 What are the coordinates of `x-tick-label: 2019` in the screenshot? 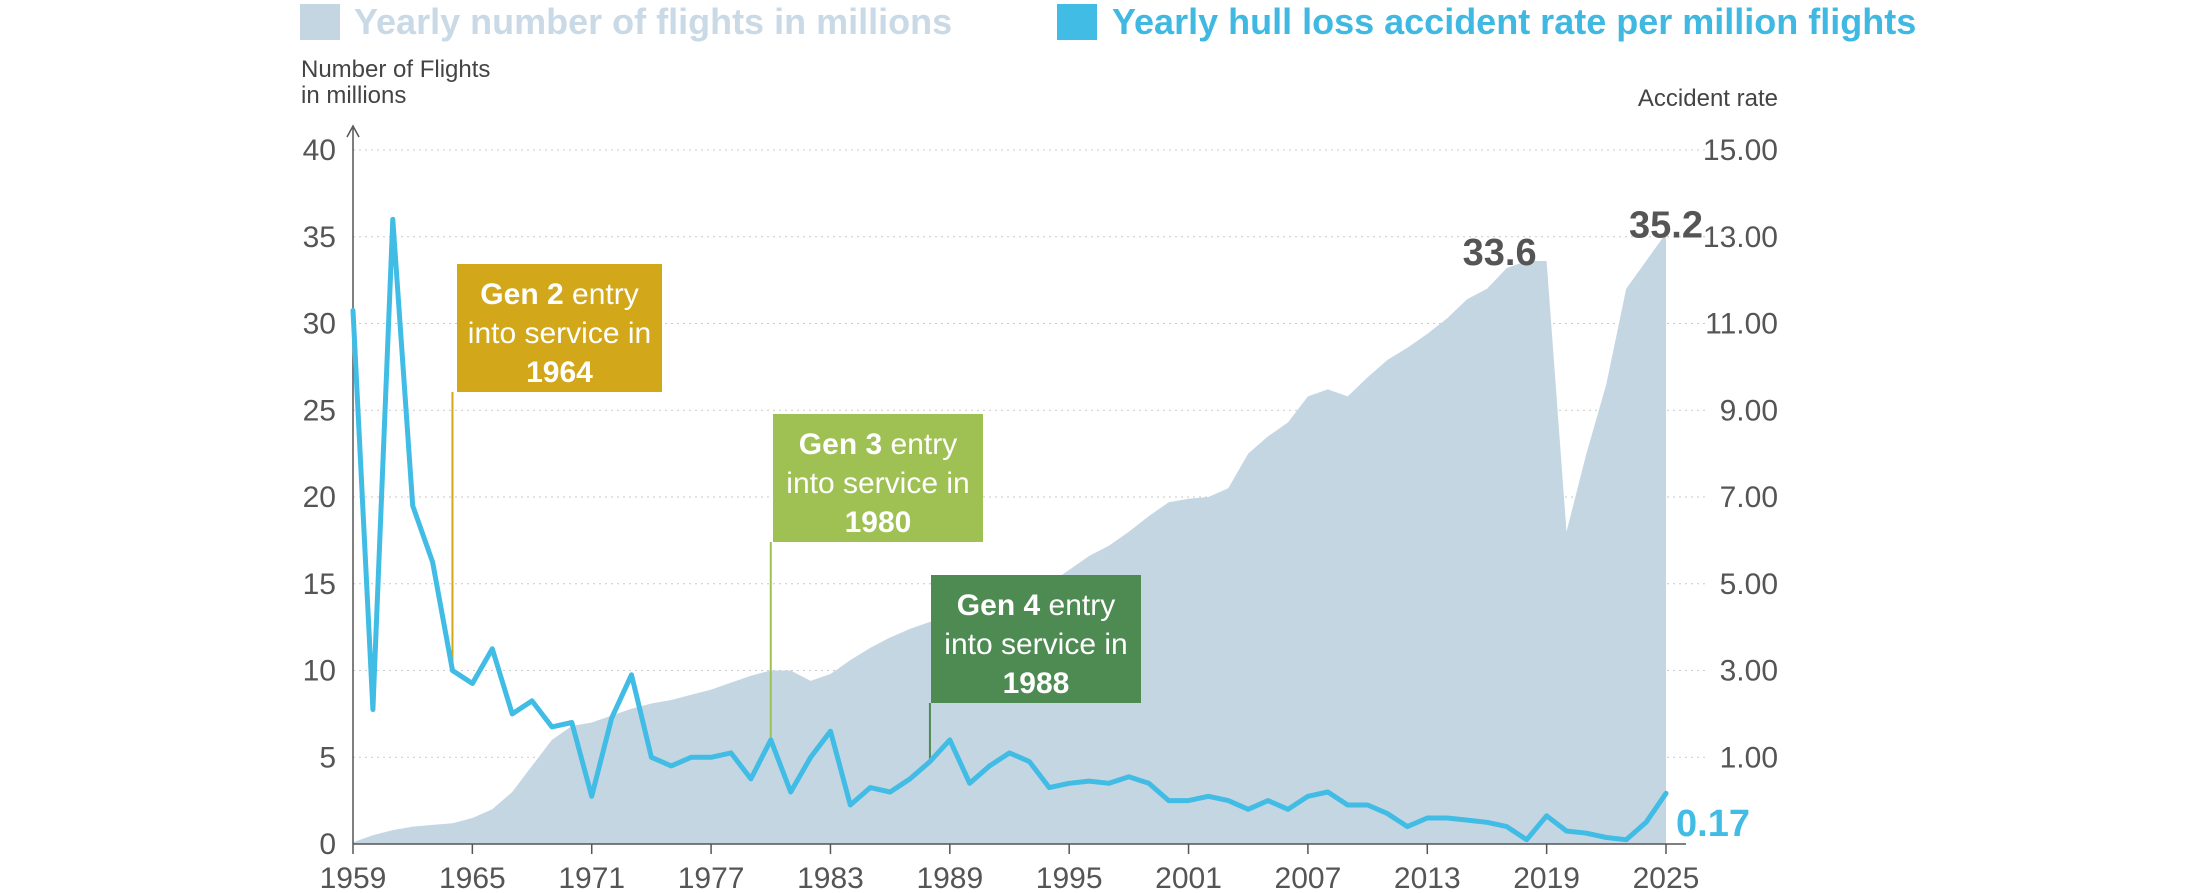 It's located at (1546, 877).